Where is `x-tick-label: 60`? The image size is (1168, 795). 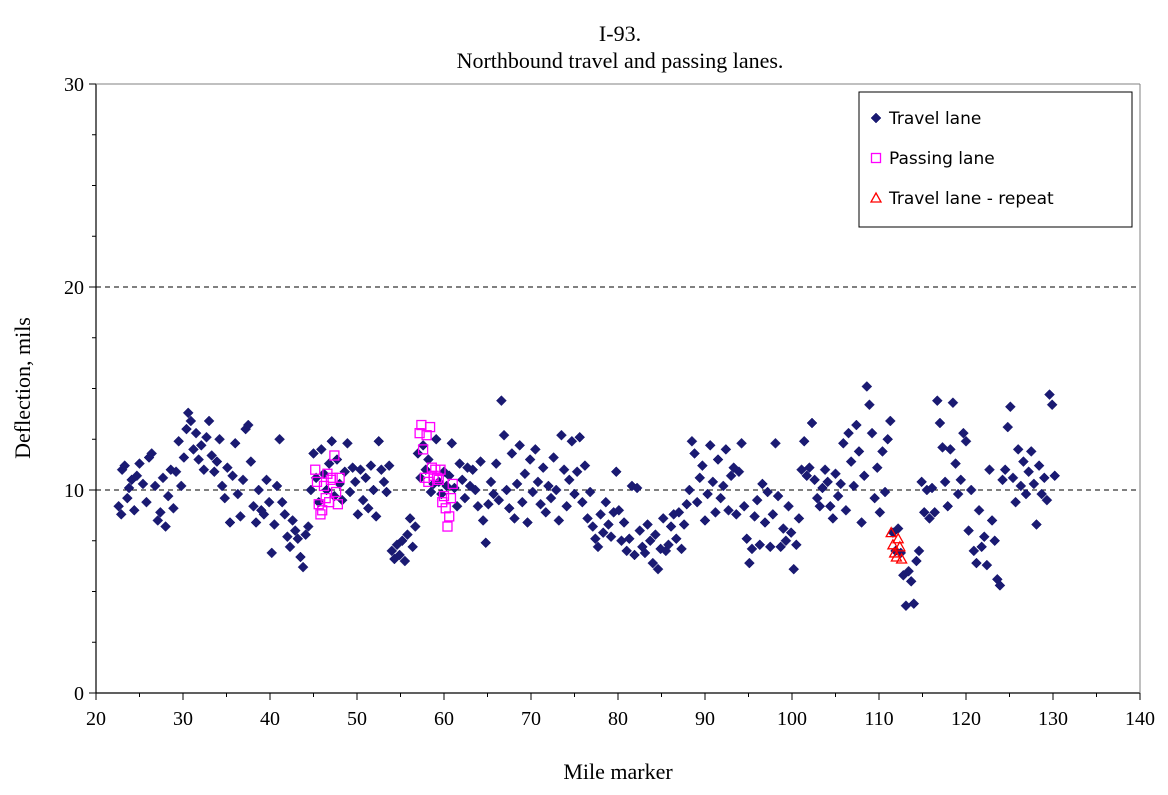
x-tick-label: 60 is located at coordinates (444, 719).